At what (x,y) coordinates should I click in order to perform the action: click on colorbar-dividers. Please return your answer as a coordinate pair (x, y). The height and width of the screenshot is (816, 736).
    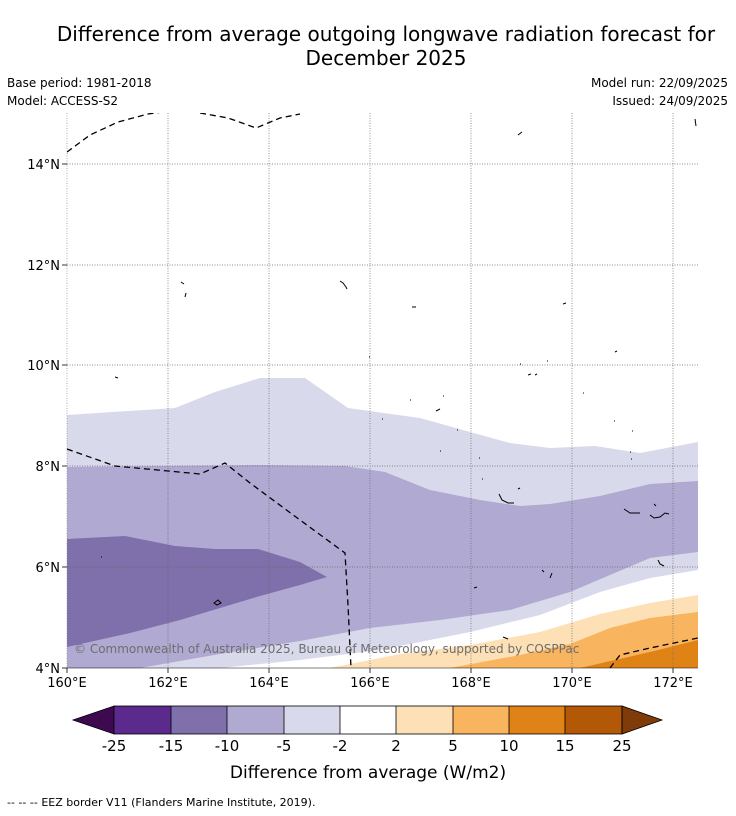
    Looking at the image, I should click on (368, 720).